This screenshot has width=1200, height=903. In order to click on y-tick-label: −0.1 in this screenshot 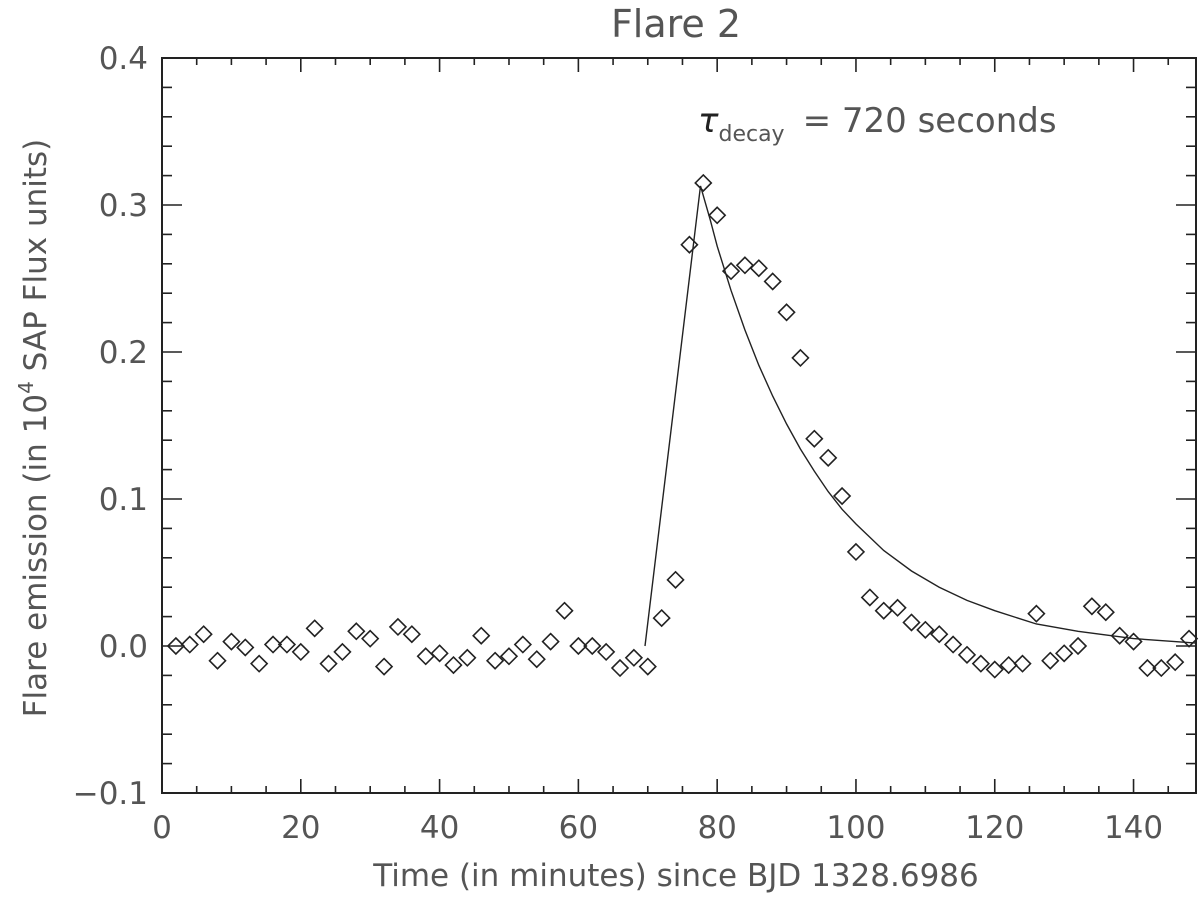, I will do `click(110, 794)`.